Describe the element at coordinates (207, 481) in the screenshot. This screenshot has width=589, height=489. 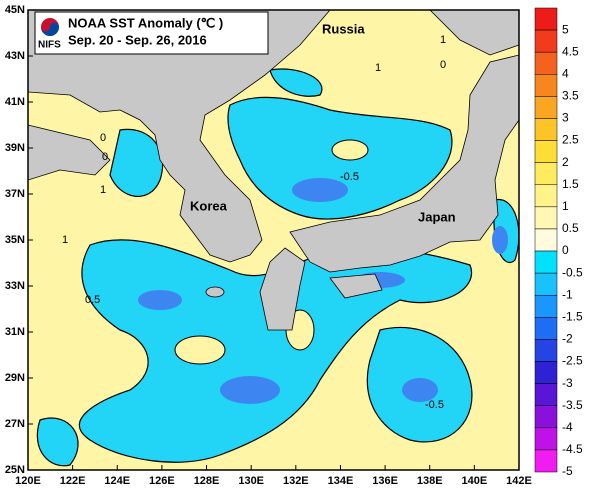
I see `x-tick-label: 128E` at that location.